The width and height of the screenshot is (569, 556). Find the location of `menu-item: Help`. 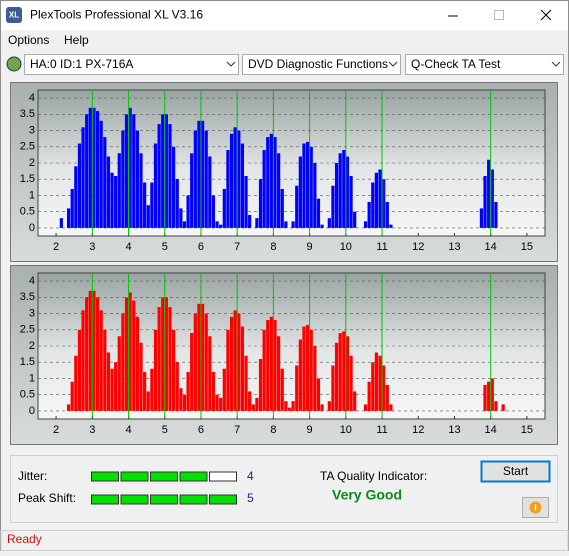

menu-item: Help is located at coordinates (76, 40).